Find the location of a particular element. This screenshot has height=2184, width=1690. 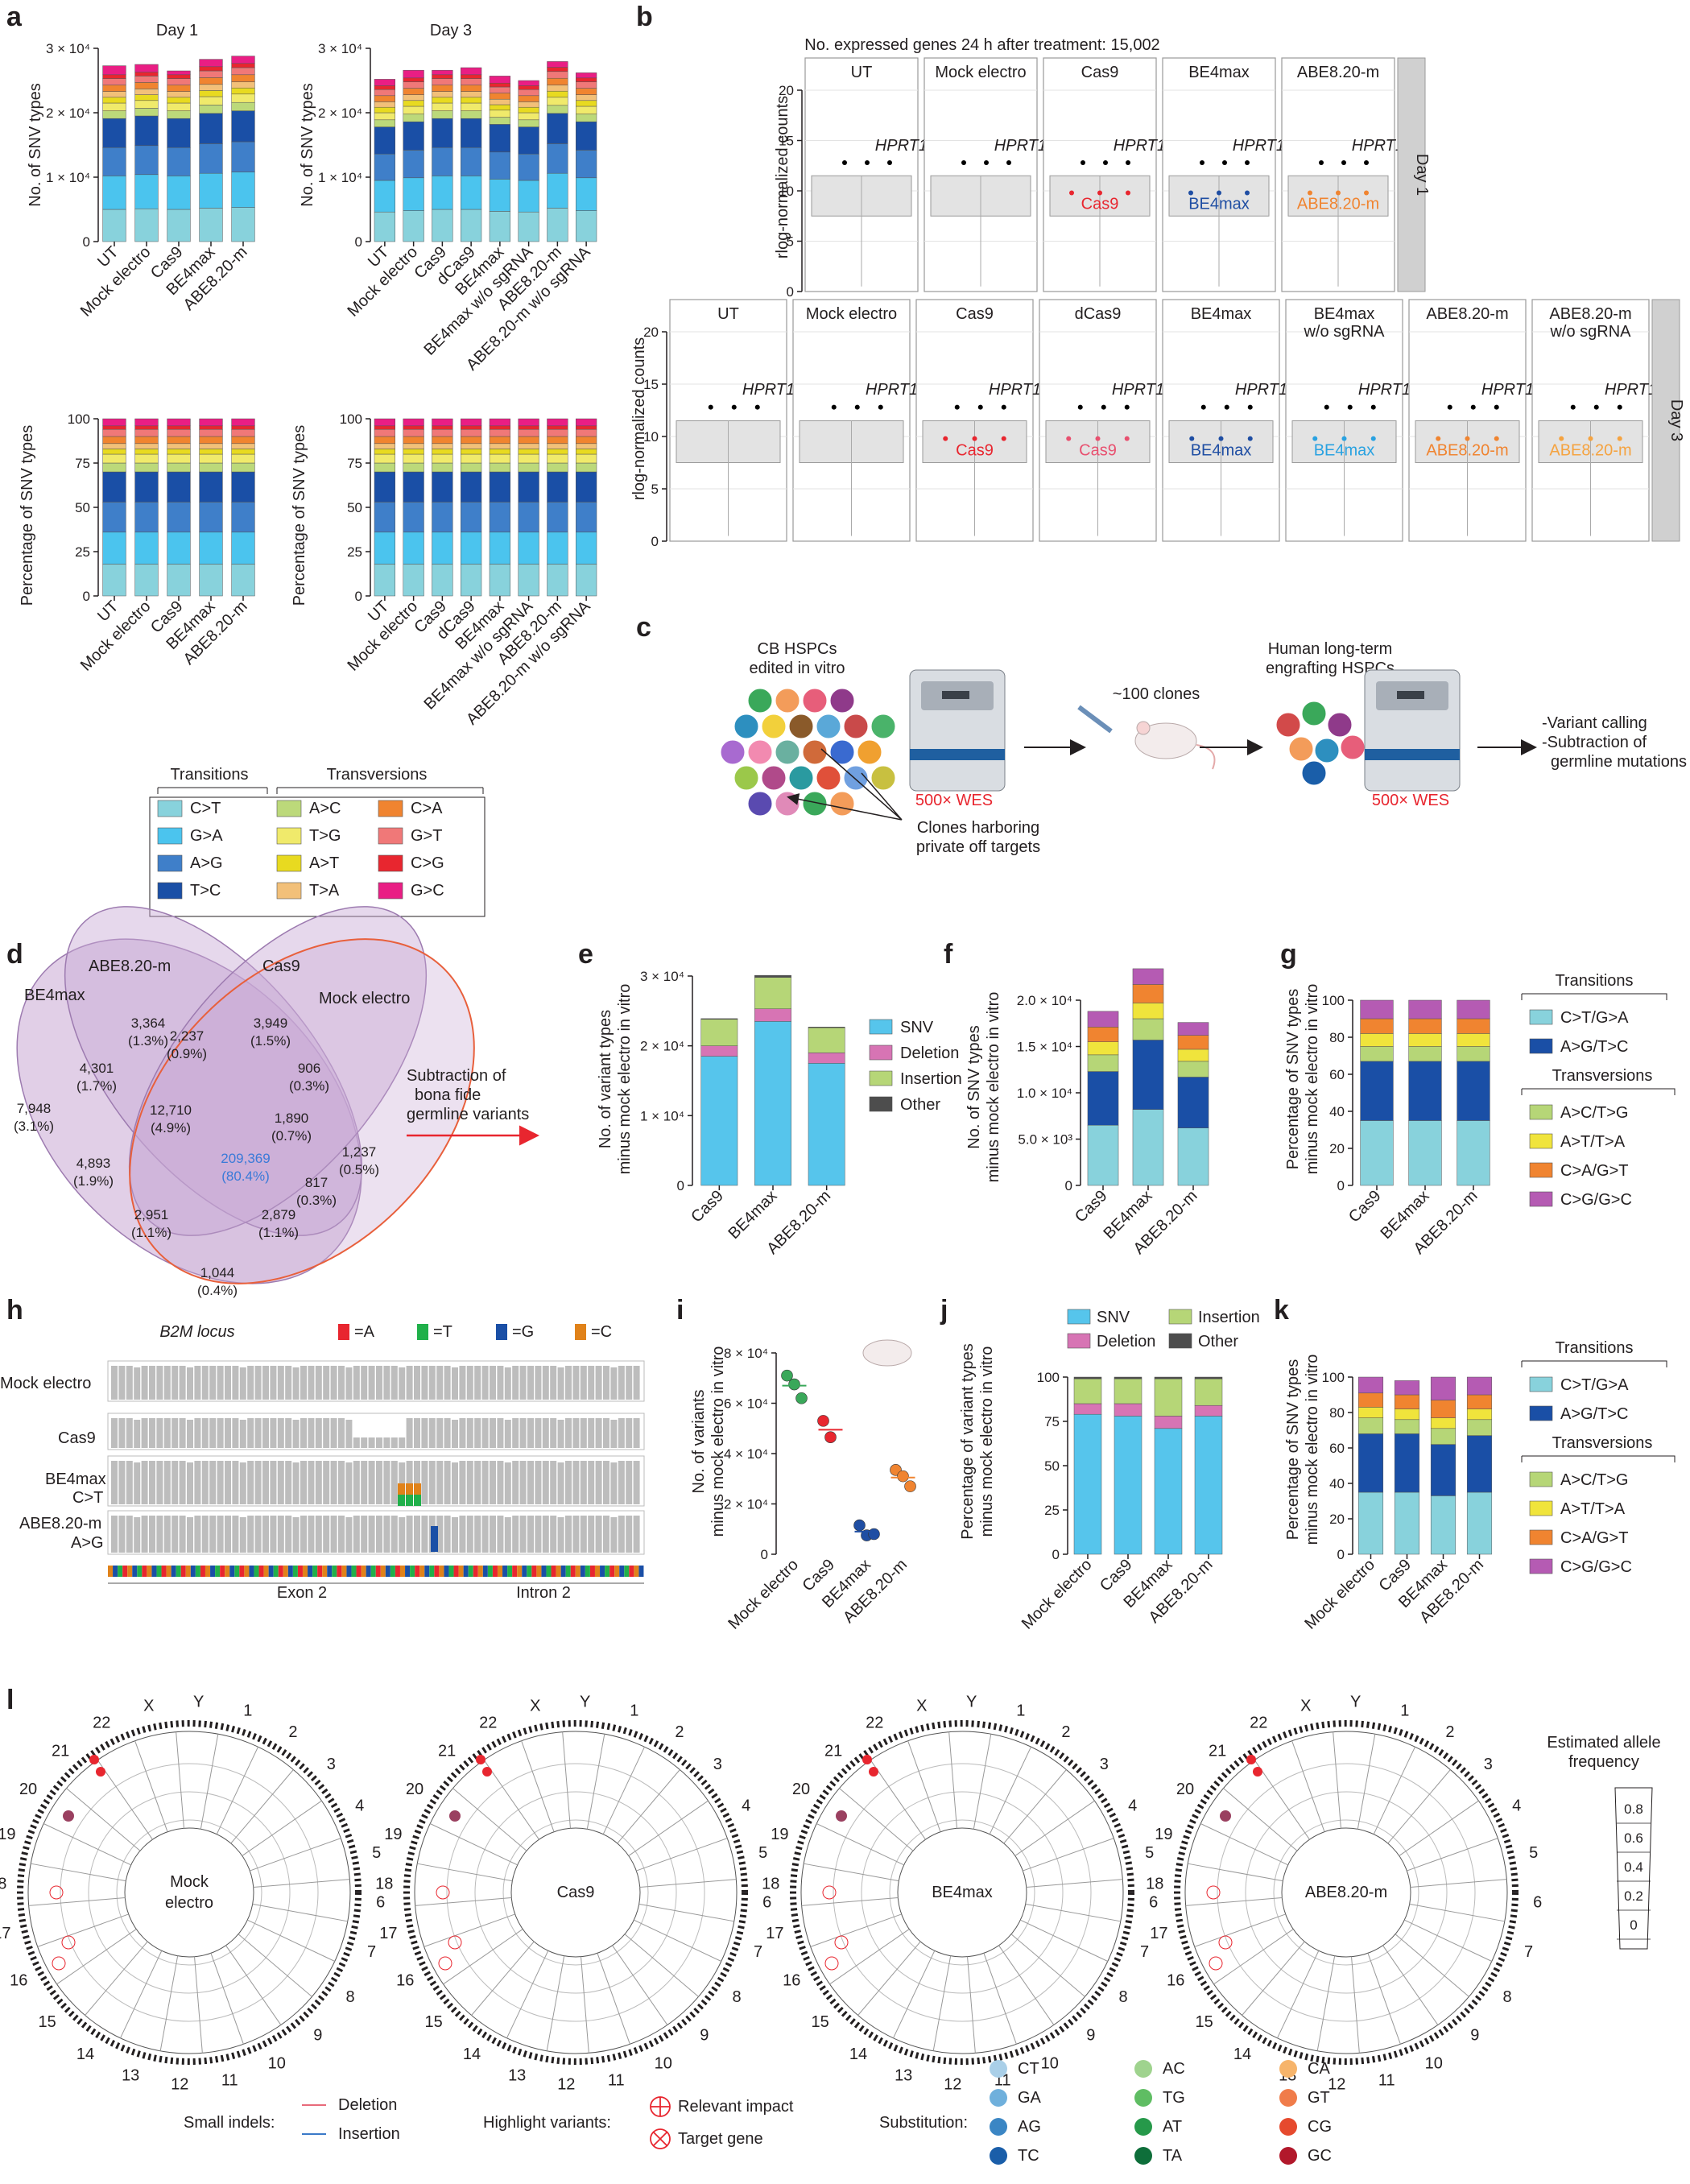

chrom-label: 20 is located at coordinates (1185, 1789).